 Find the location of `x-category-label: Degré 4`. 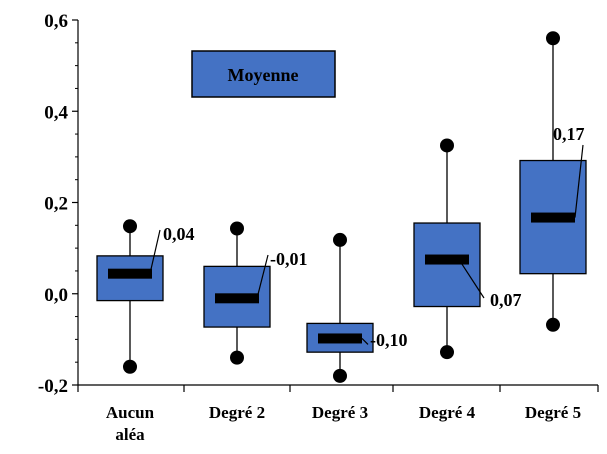

x-category-label: Degré 4 is located at coordinates (447, 412).